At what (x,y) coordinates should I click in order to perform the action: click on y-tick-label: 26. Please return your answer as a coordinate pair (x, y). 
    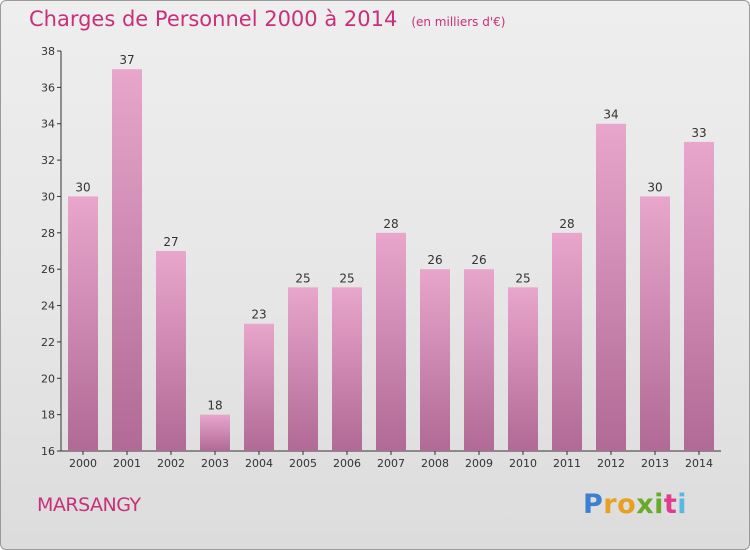
    Looking at the image, I should click on (48, 269).